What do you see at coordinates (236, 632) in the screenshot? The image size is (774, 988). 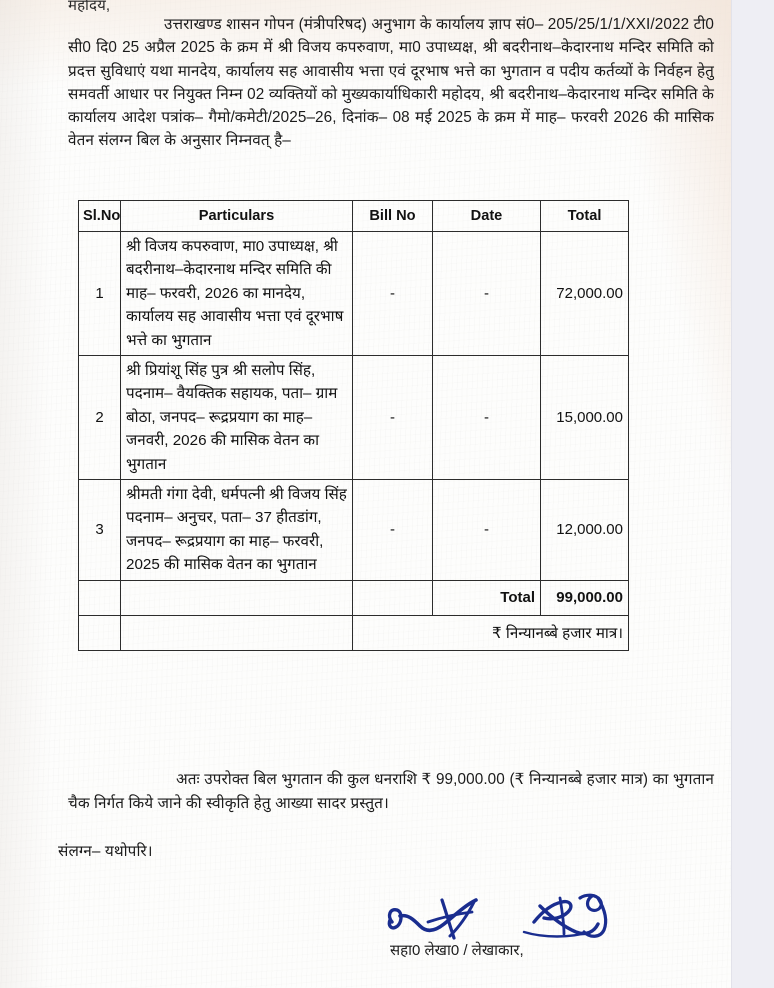 I see `words-row-filler-particulars` at bounding box center [236, 632].